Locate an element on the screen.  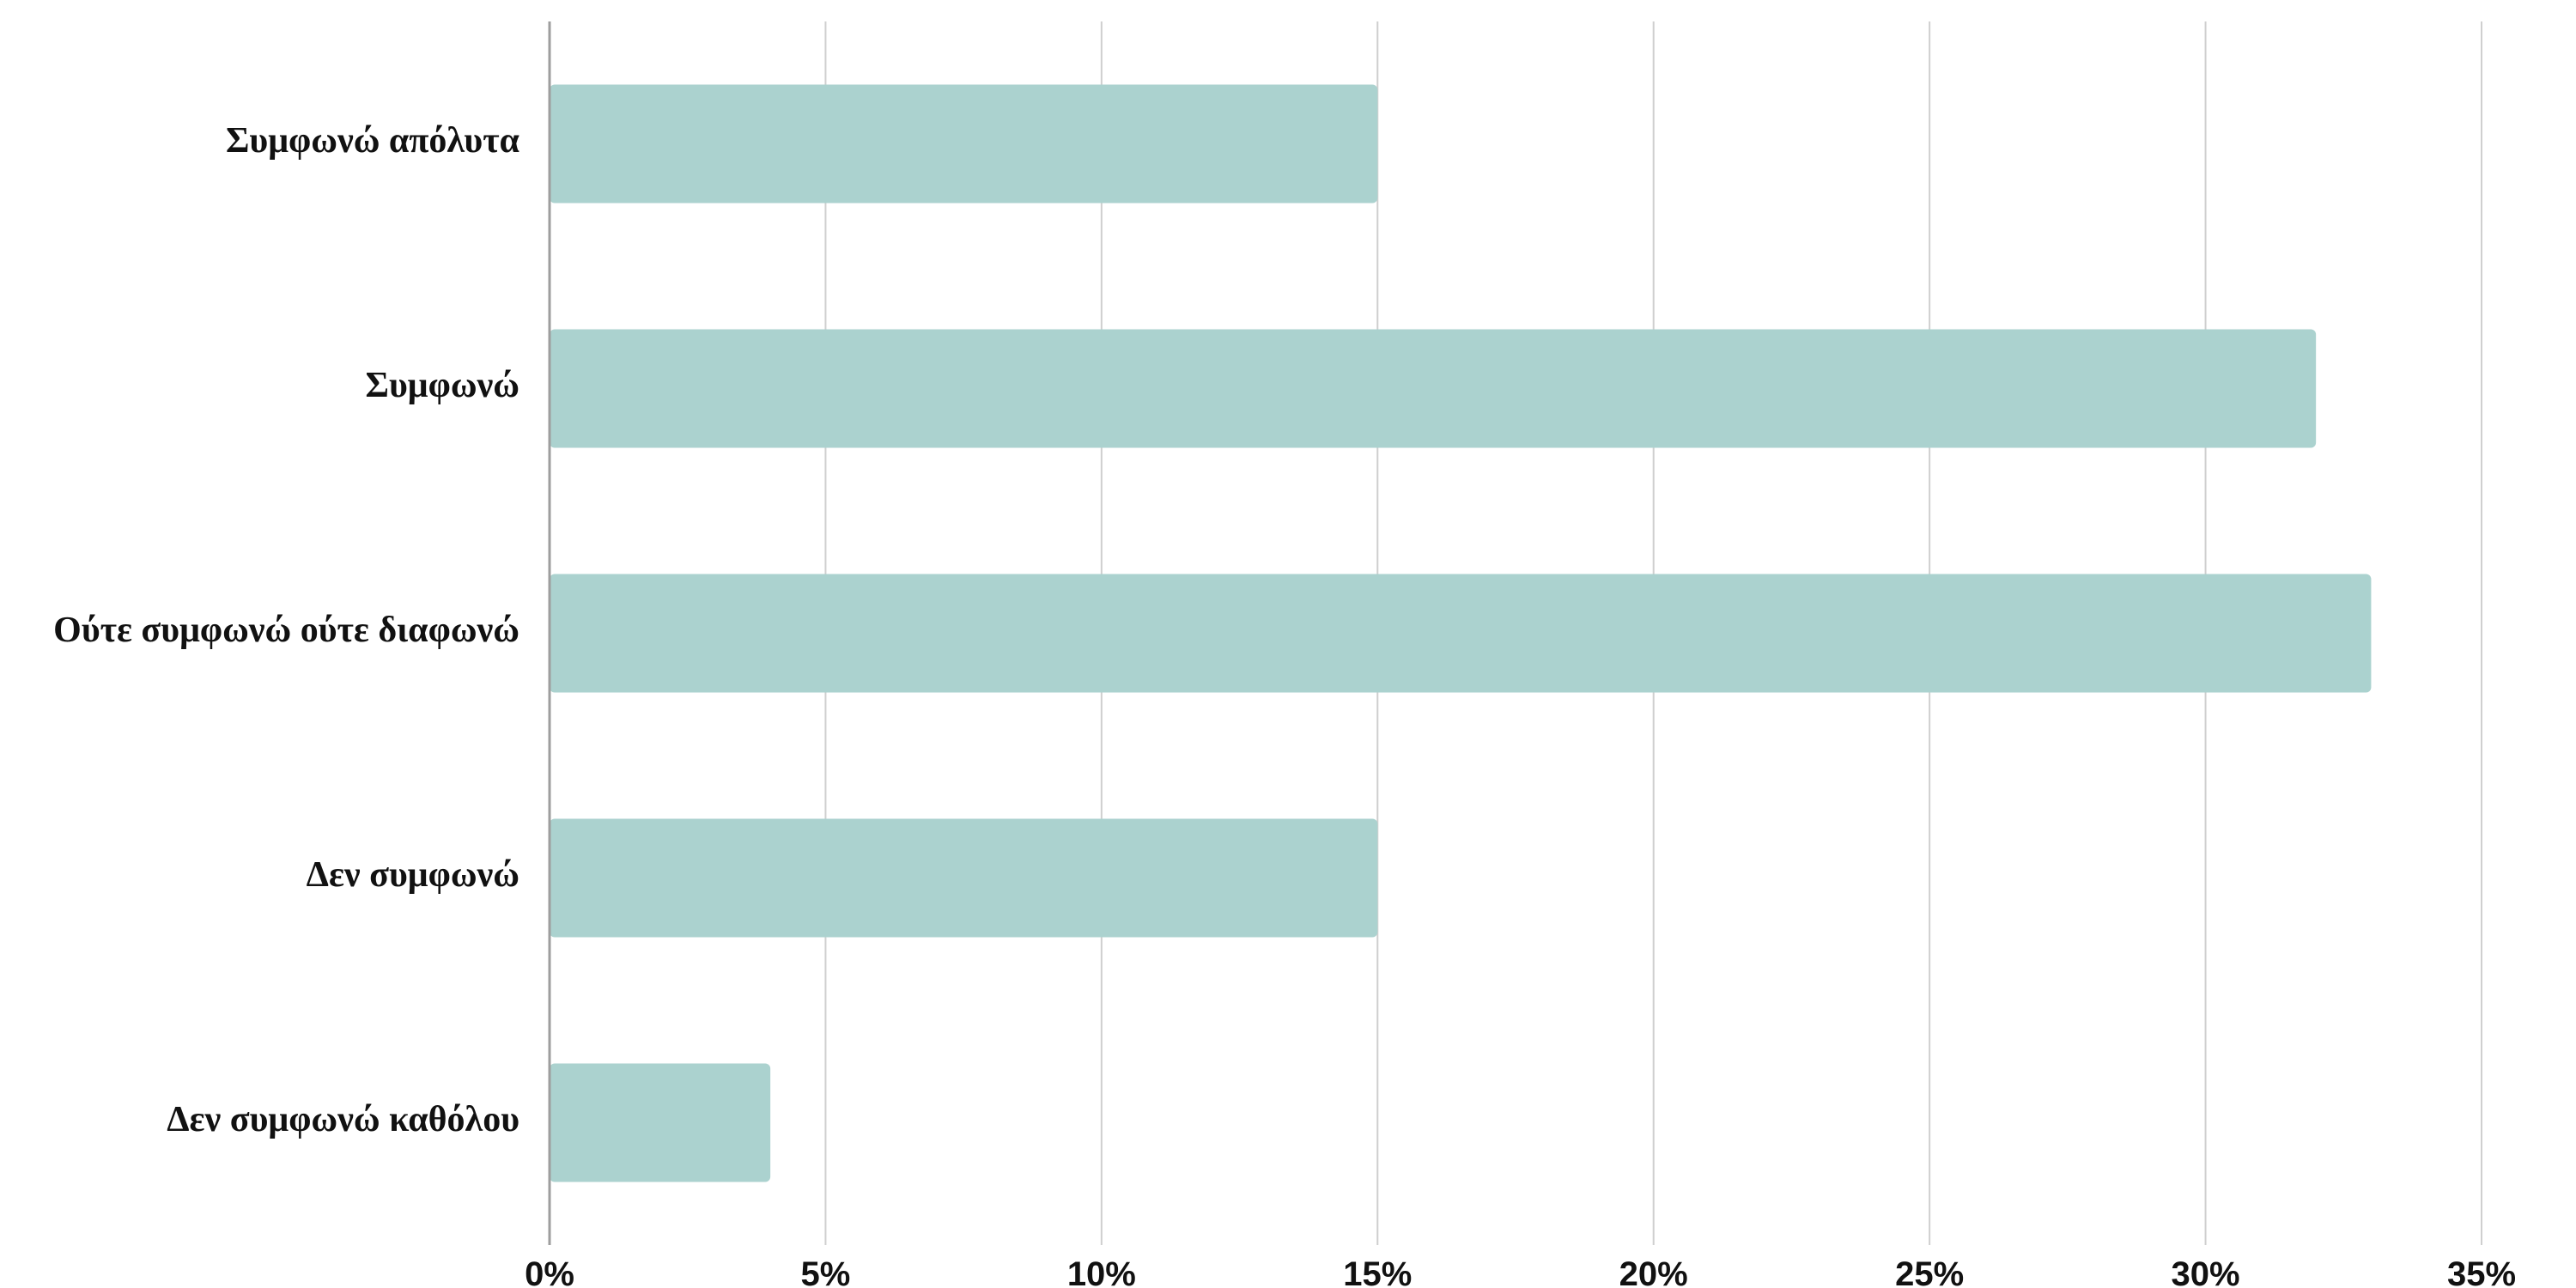
x-tick-label: 0% is located at coordinates (550, 1272).